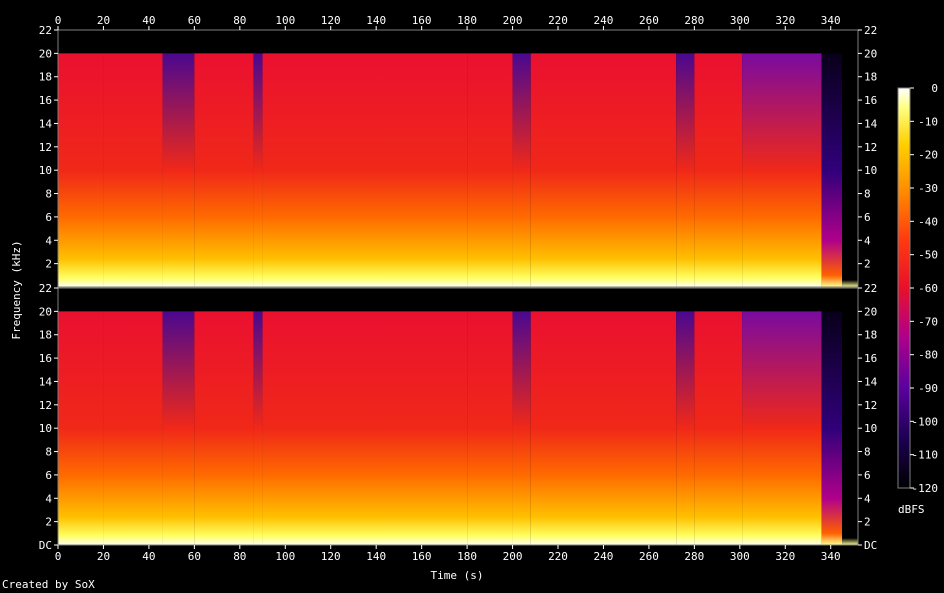 Image resolution: width=944 pixels, height=593 pixels. What do you see at coordinates (45, 53) in the screenshot?
I see `y-tick-label-left: 20` at bounding box center [45, 53].